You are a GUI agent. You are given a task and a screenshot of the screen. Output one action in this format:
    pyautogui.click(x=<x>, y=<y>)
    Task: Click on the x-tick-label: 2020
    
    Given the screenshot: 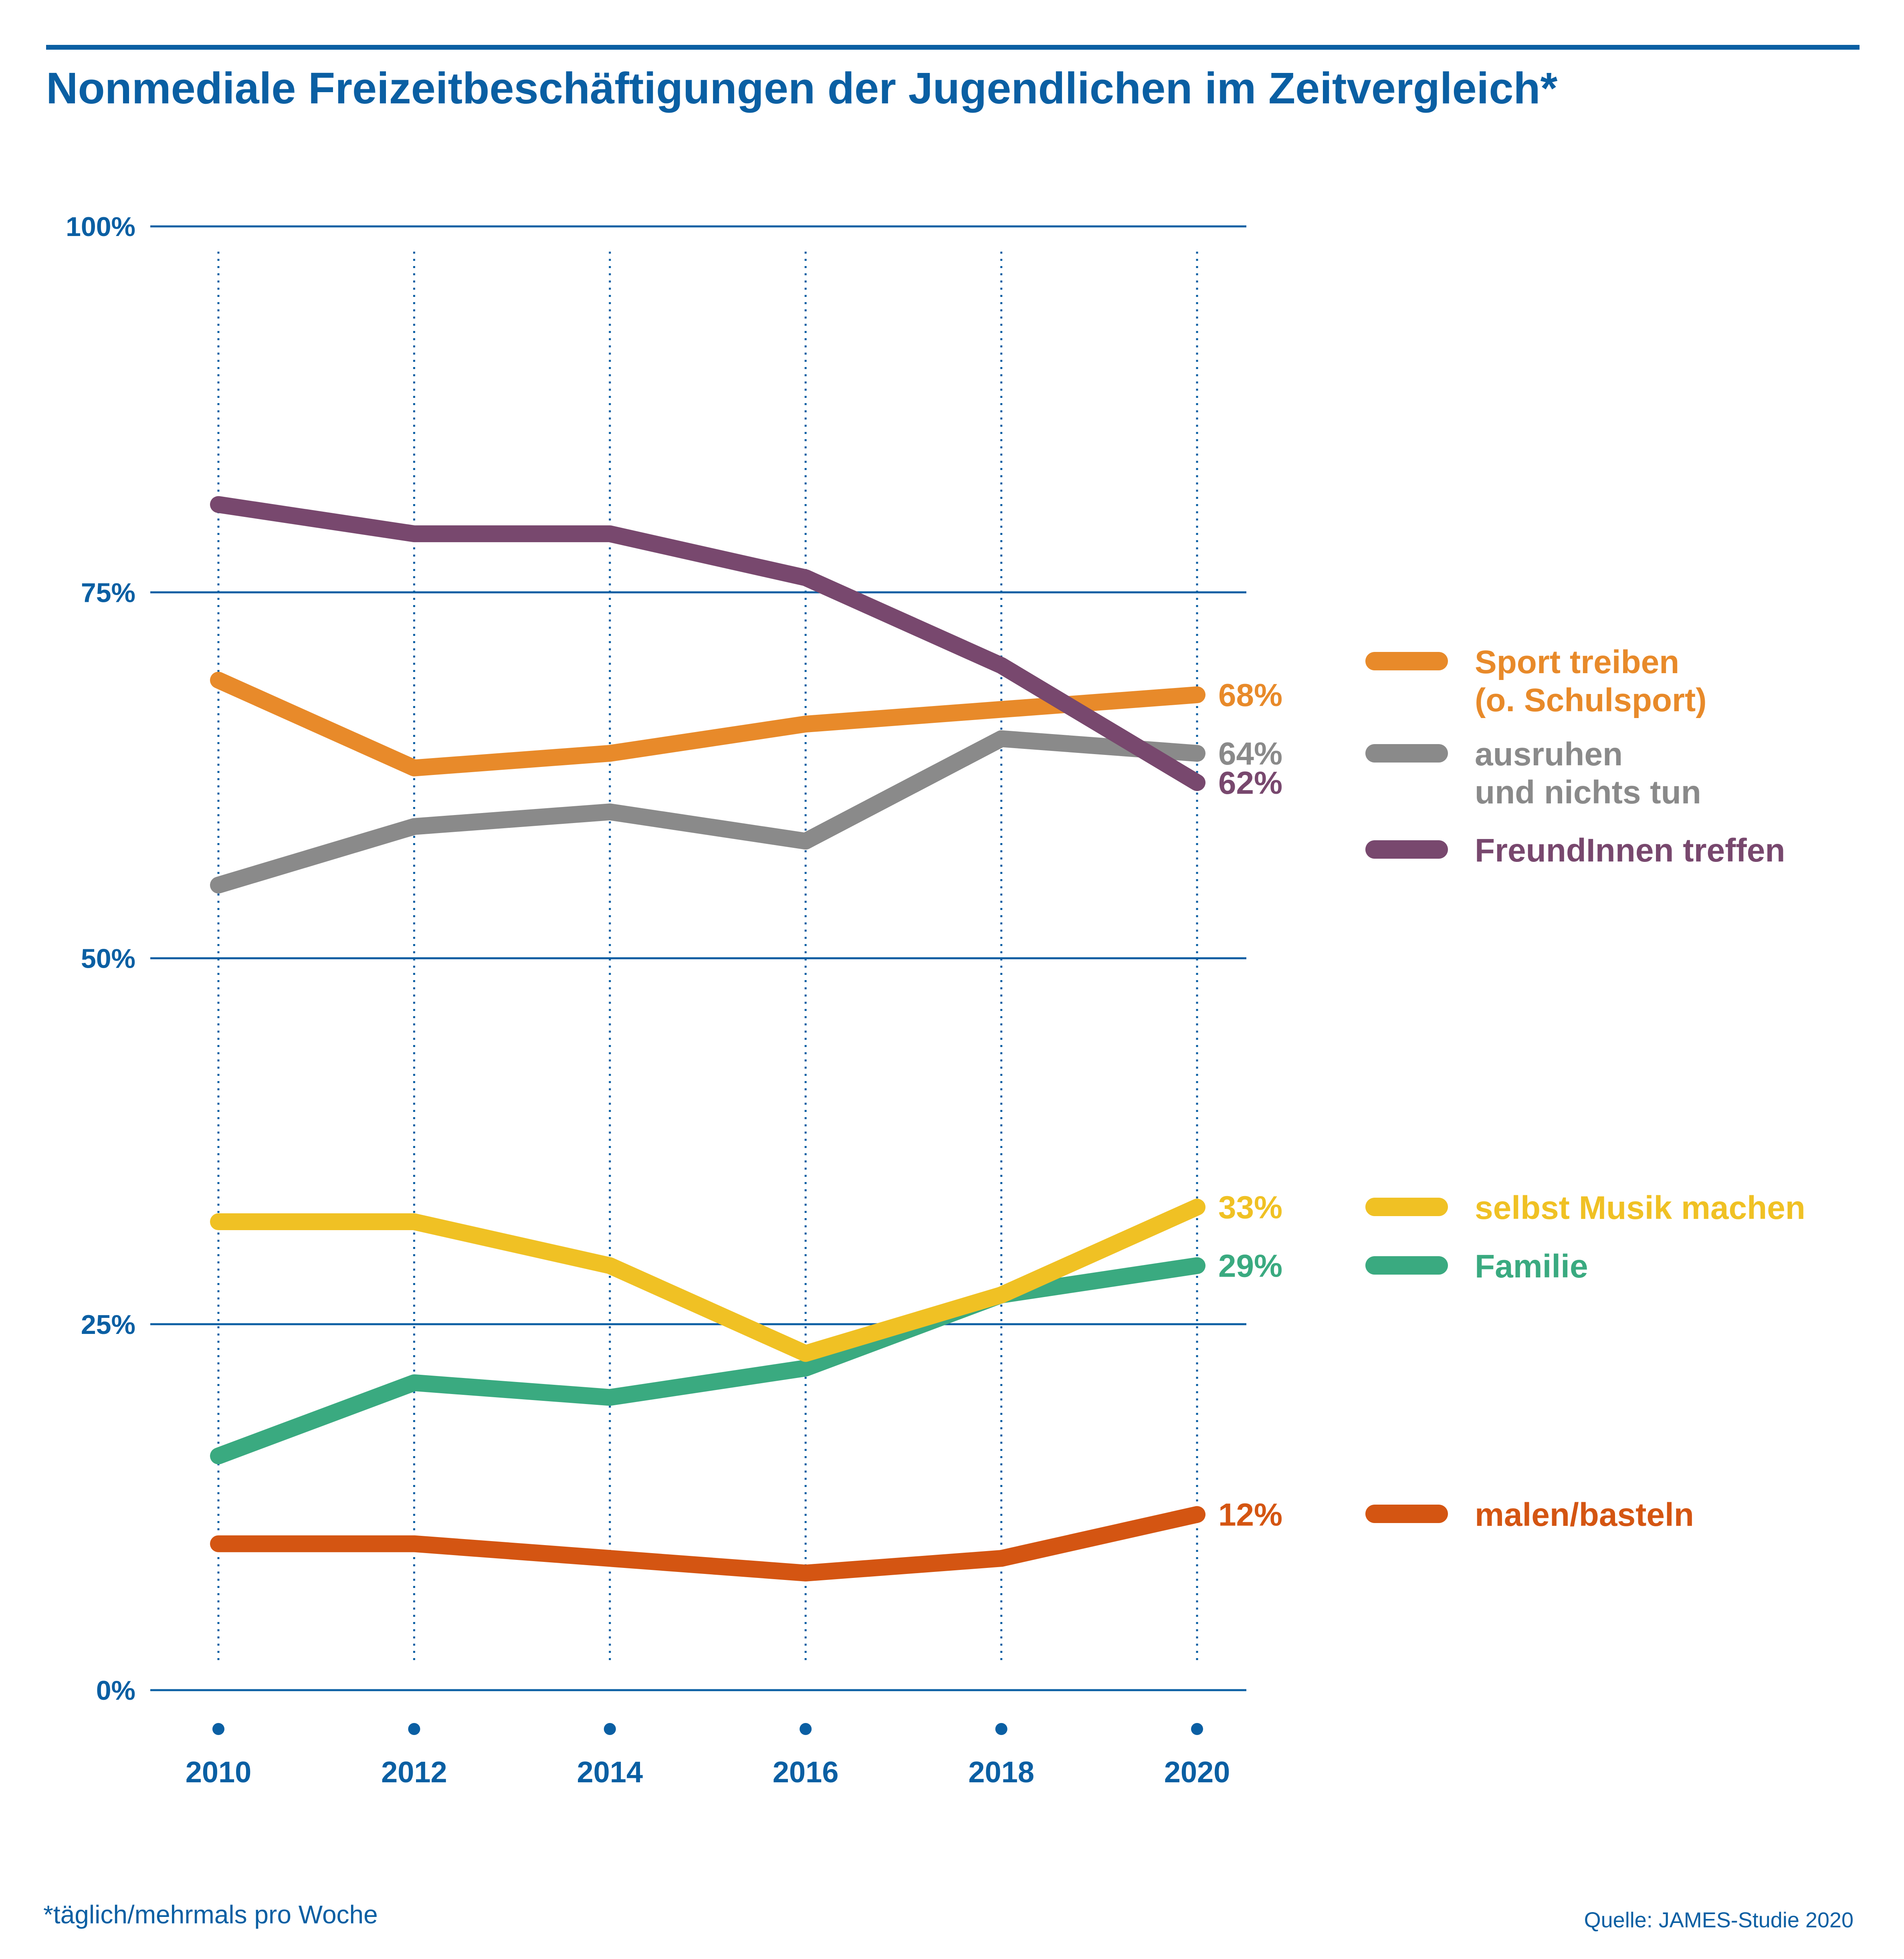 What is the action you would take?
    pyautogui.click(x=1197, y=1772)
    